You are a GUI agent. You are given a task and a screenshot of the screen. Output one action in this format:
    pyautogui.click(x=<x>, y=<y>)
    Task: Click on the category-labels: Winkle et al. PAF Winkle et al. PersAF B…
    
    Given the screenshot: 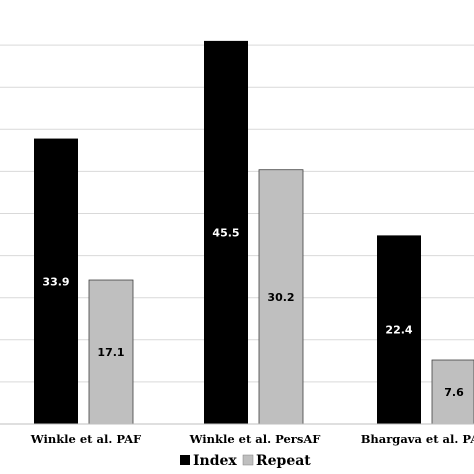 What is the action you would take?
    pyautogui.click(x=252, y=439)
    